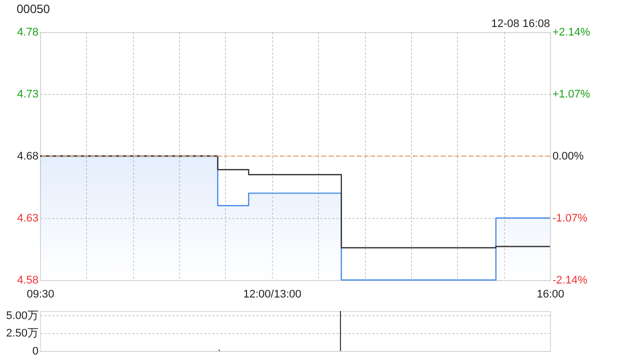 Image resolution: width=640 pixels, height=360 pixels. Describe the element at coordinates (571, 94) in the screenshot. I see `y2-tick-label: +1.07%` at that location.